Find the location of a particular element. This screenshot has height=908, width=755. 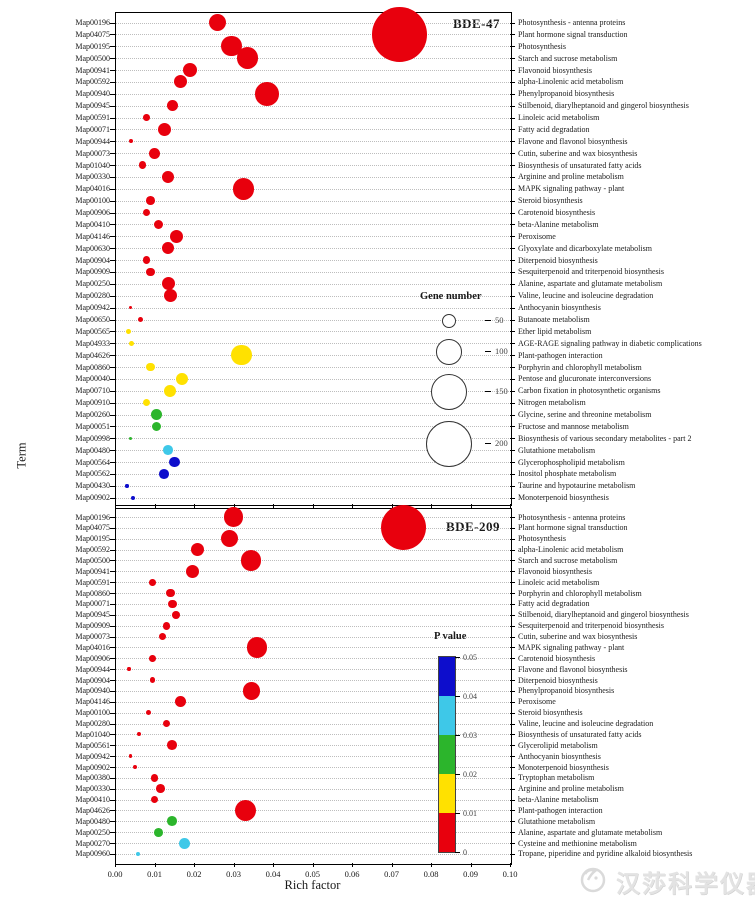

pvalue-tick-label: 0.04 is located at coordinates (470, 696).